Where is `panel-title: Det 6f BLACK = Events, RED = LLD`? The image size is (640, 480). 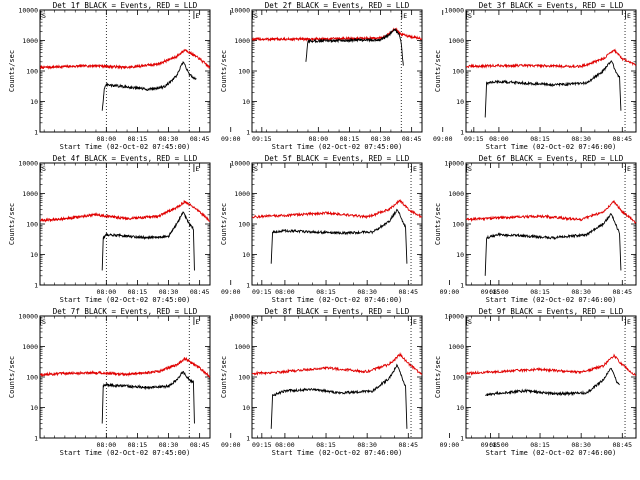 panel-title: Det 6f BLACK = Events, RED = LLD is located at coordinates (551, 158).